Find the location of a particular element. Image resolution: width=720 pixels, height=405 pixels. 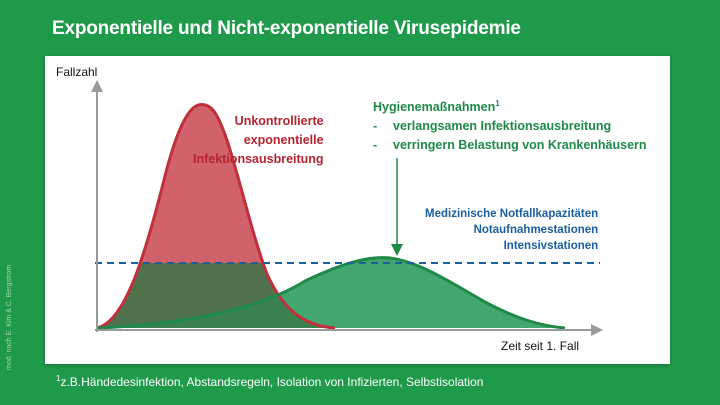

x-axis-label: Zeit seit 1. Fall is located at coordinates (540, 346).